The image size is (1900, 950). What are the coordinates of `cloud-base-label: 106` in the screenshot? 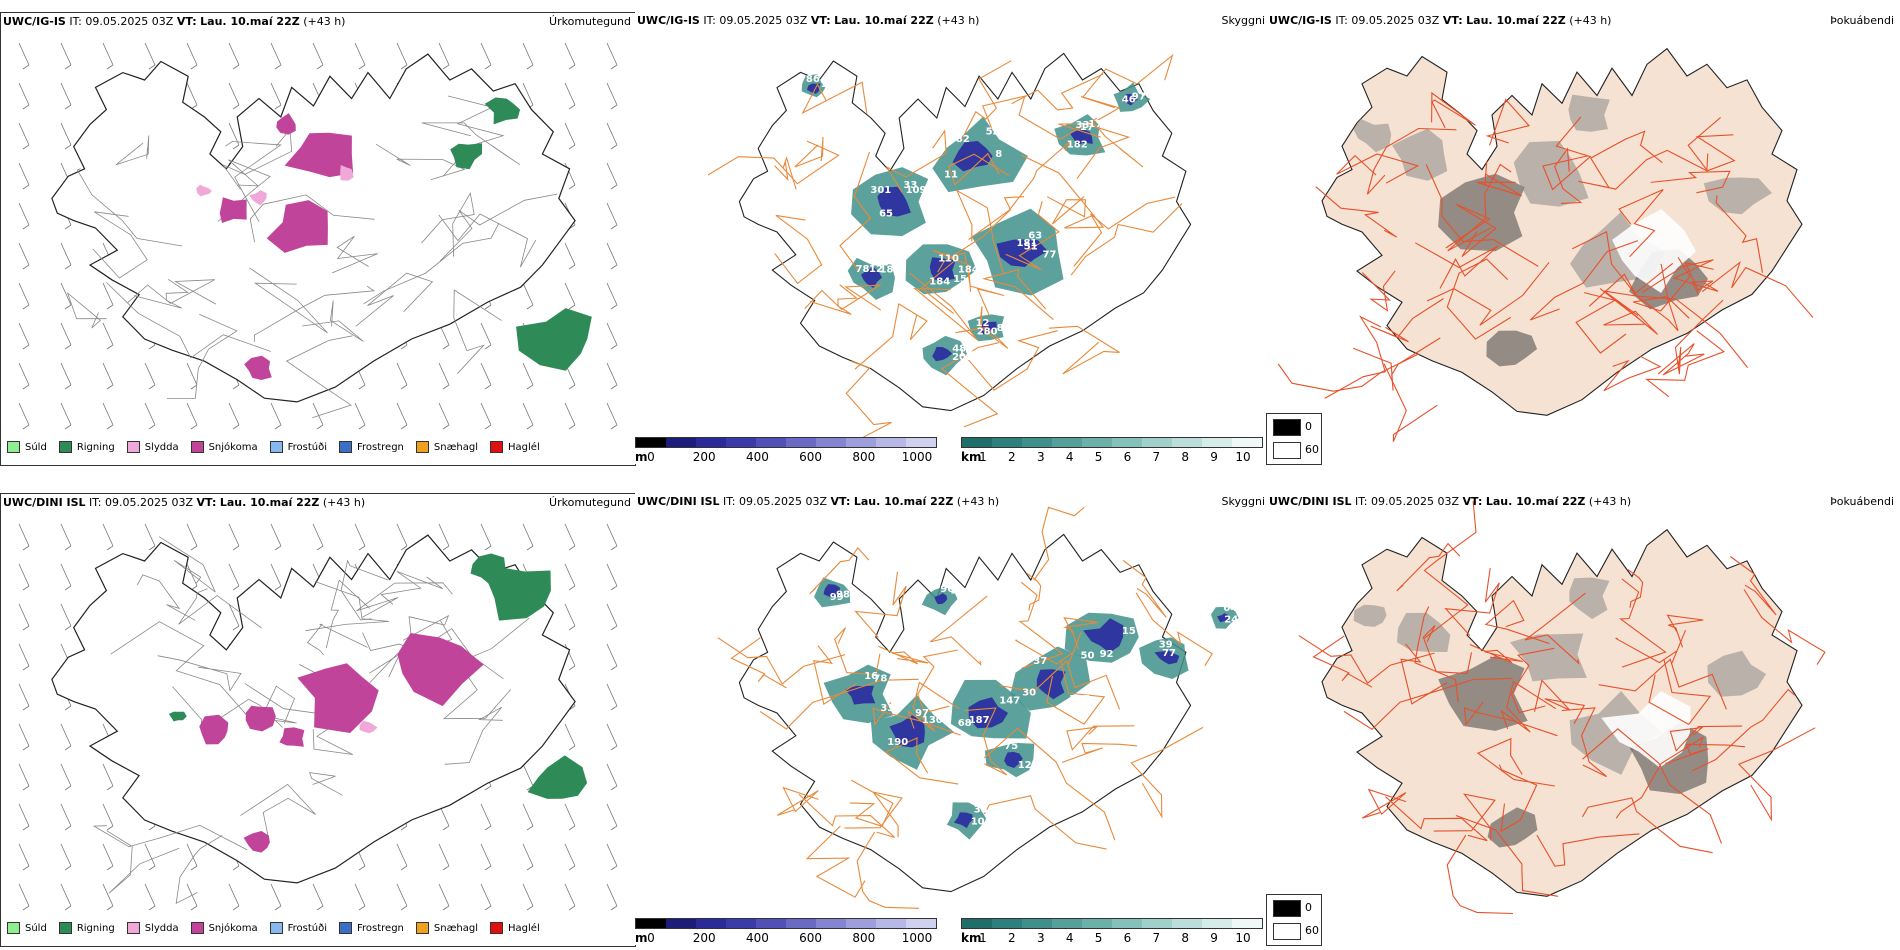 It's located at (981, 821).